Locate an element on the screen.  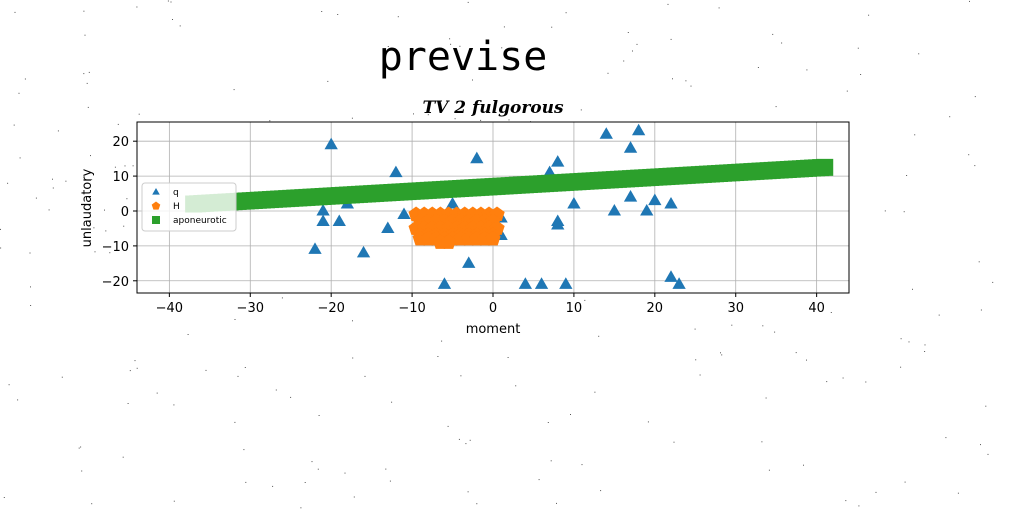
y-tick-label: −20 is located at coordinates (115, 282).